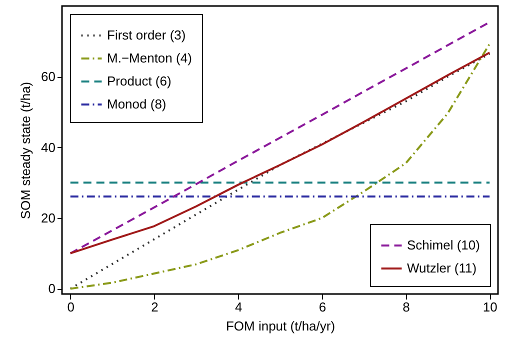 This screenshot has width=511, height=348. Describe the element at coordinates (238, 307) in the screenshot. I see `x-tick-label: 4` at that location.